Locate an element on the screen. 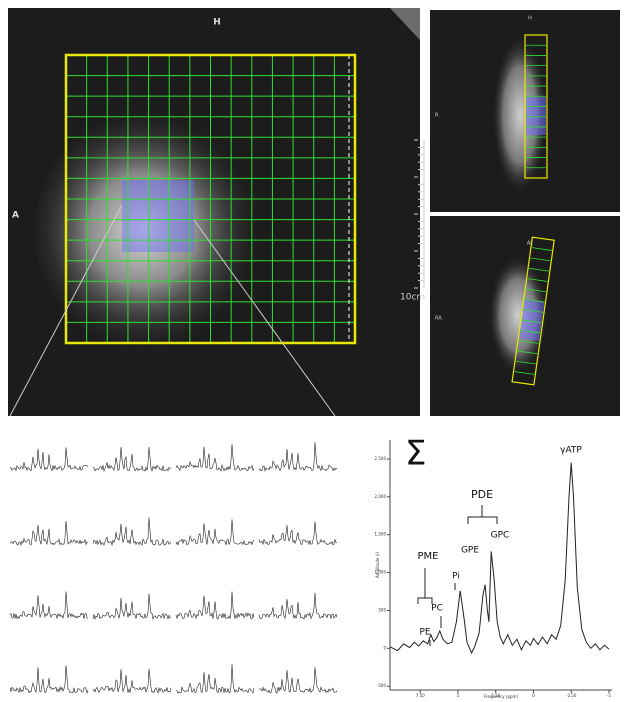 This screenshot has height=702, width=628. x-tick-label: 2.50 is located at coordinates (495, 695).